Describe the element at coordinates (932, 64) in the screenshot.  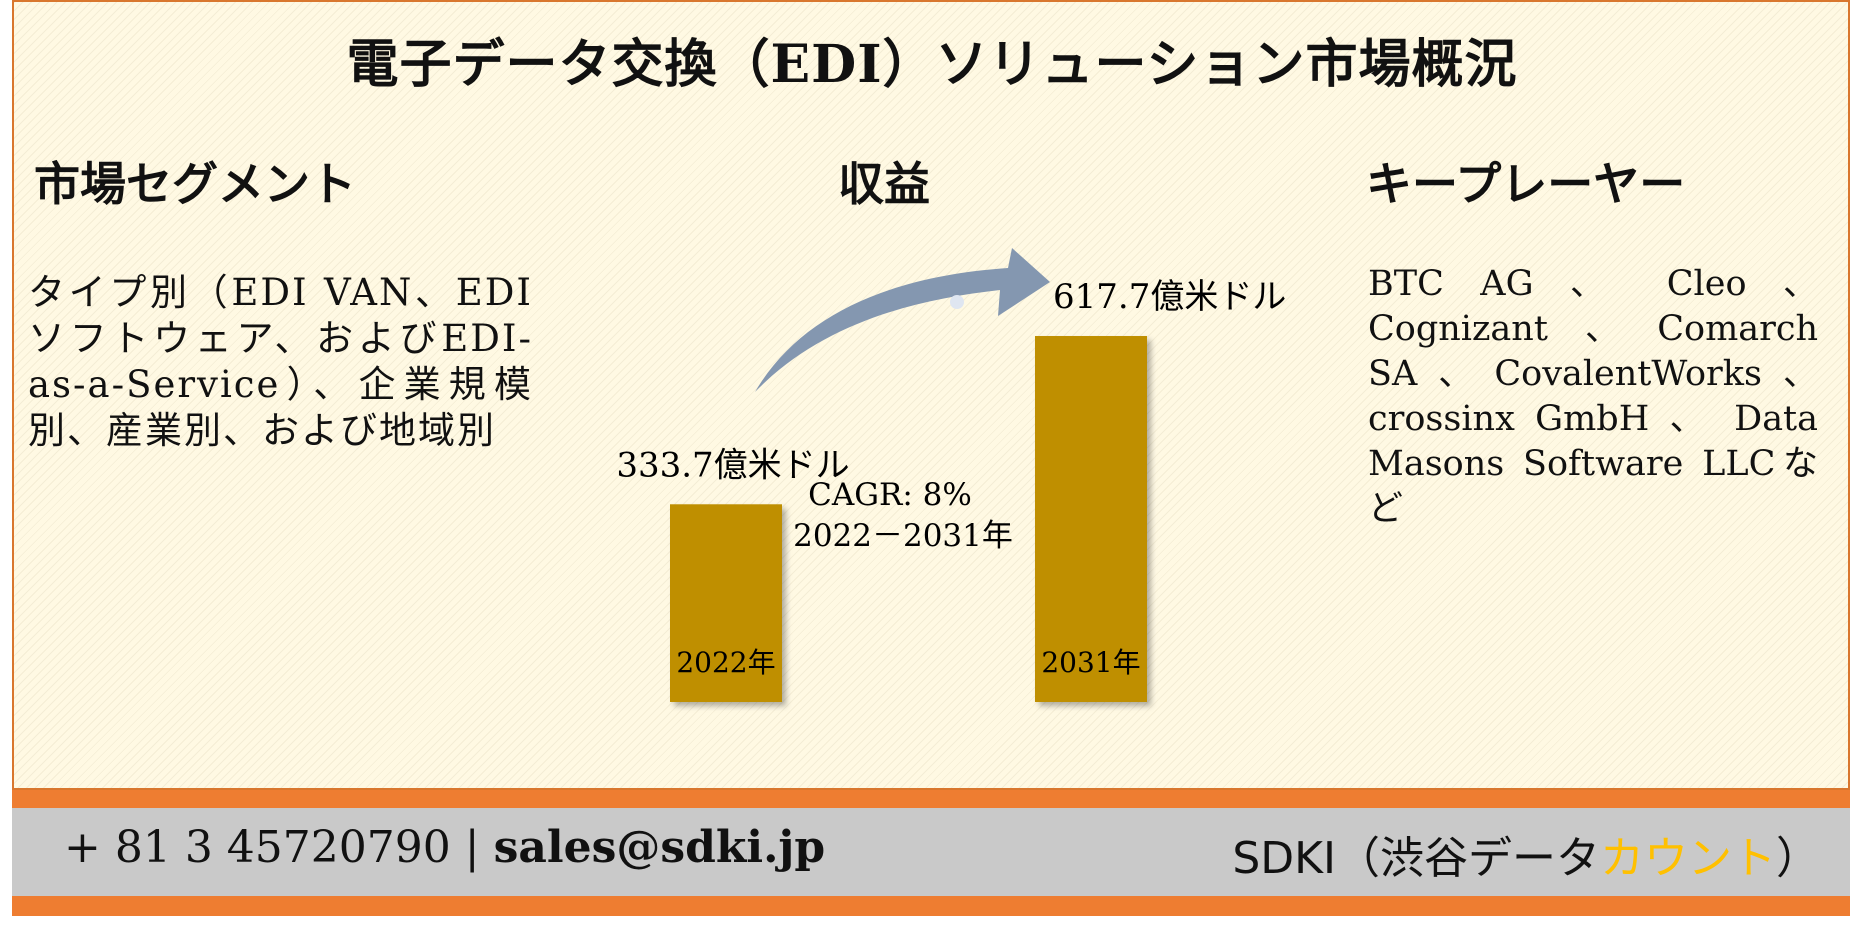
I see `page-title: 電子データ交換（EDI）ソリューション市場概況` at that location.